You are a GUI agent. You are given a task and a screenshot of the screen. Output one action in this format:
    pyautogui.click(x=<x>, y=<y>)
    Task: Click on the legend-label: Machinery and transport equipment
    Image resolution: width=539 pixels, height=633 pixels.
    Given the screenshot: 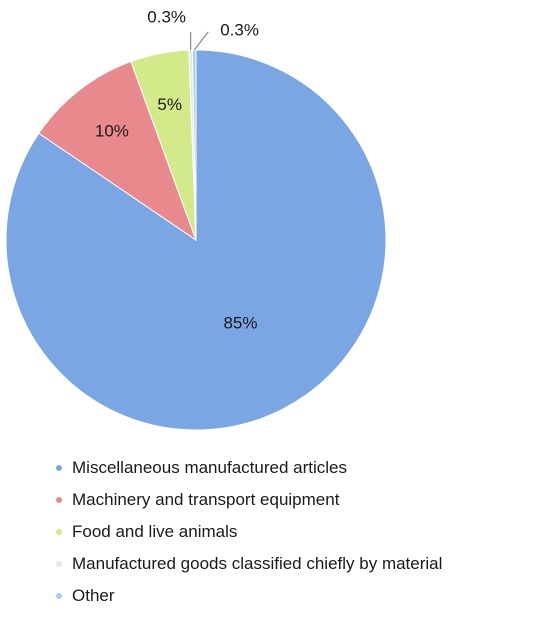 What is the action you would take?
    pyautogui.click(x=206, y=499)
    